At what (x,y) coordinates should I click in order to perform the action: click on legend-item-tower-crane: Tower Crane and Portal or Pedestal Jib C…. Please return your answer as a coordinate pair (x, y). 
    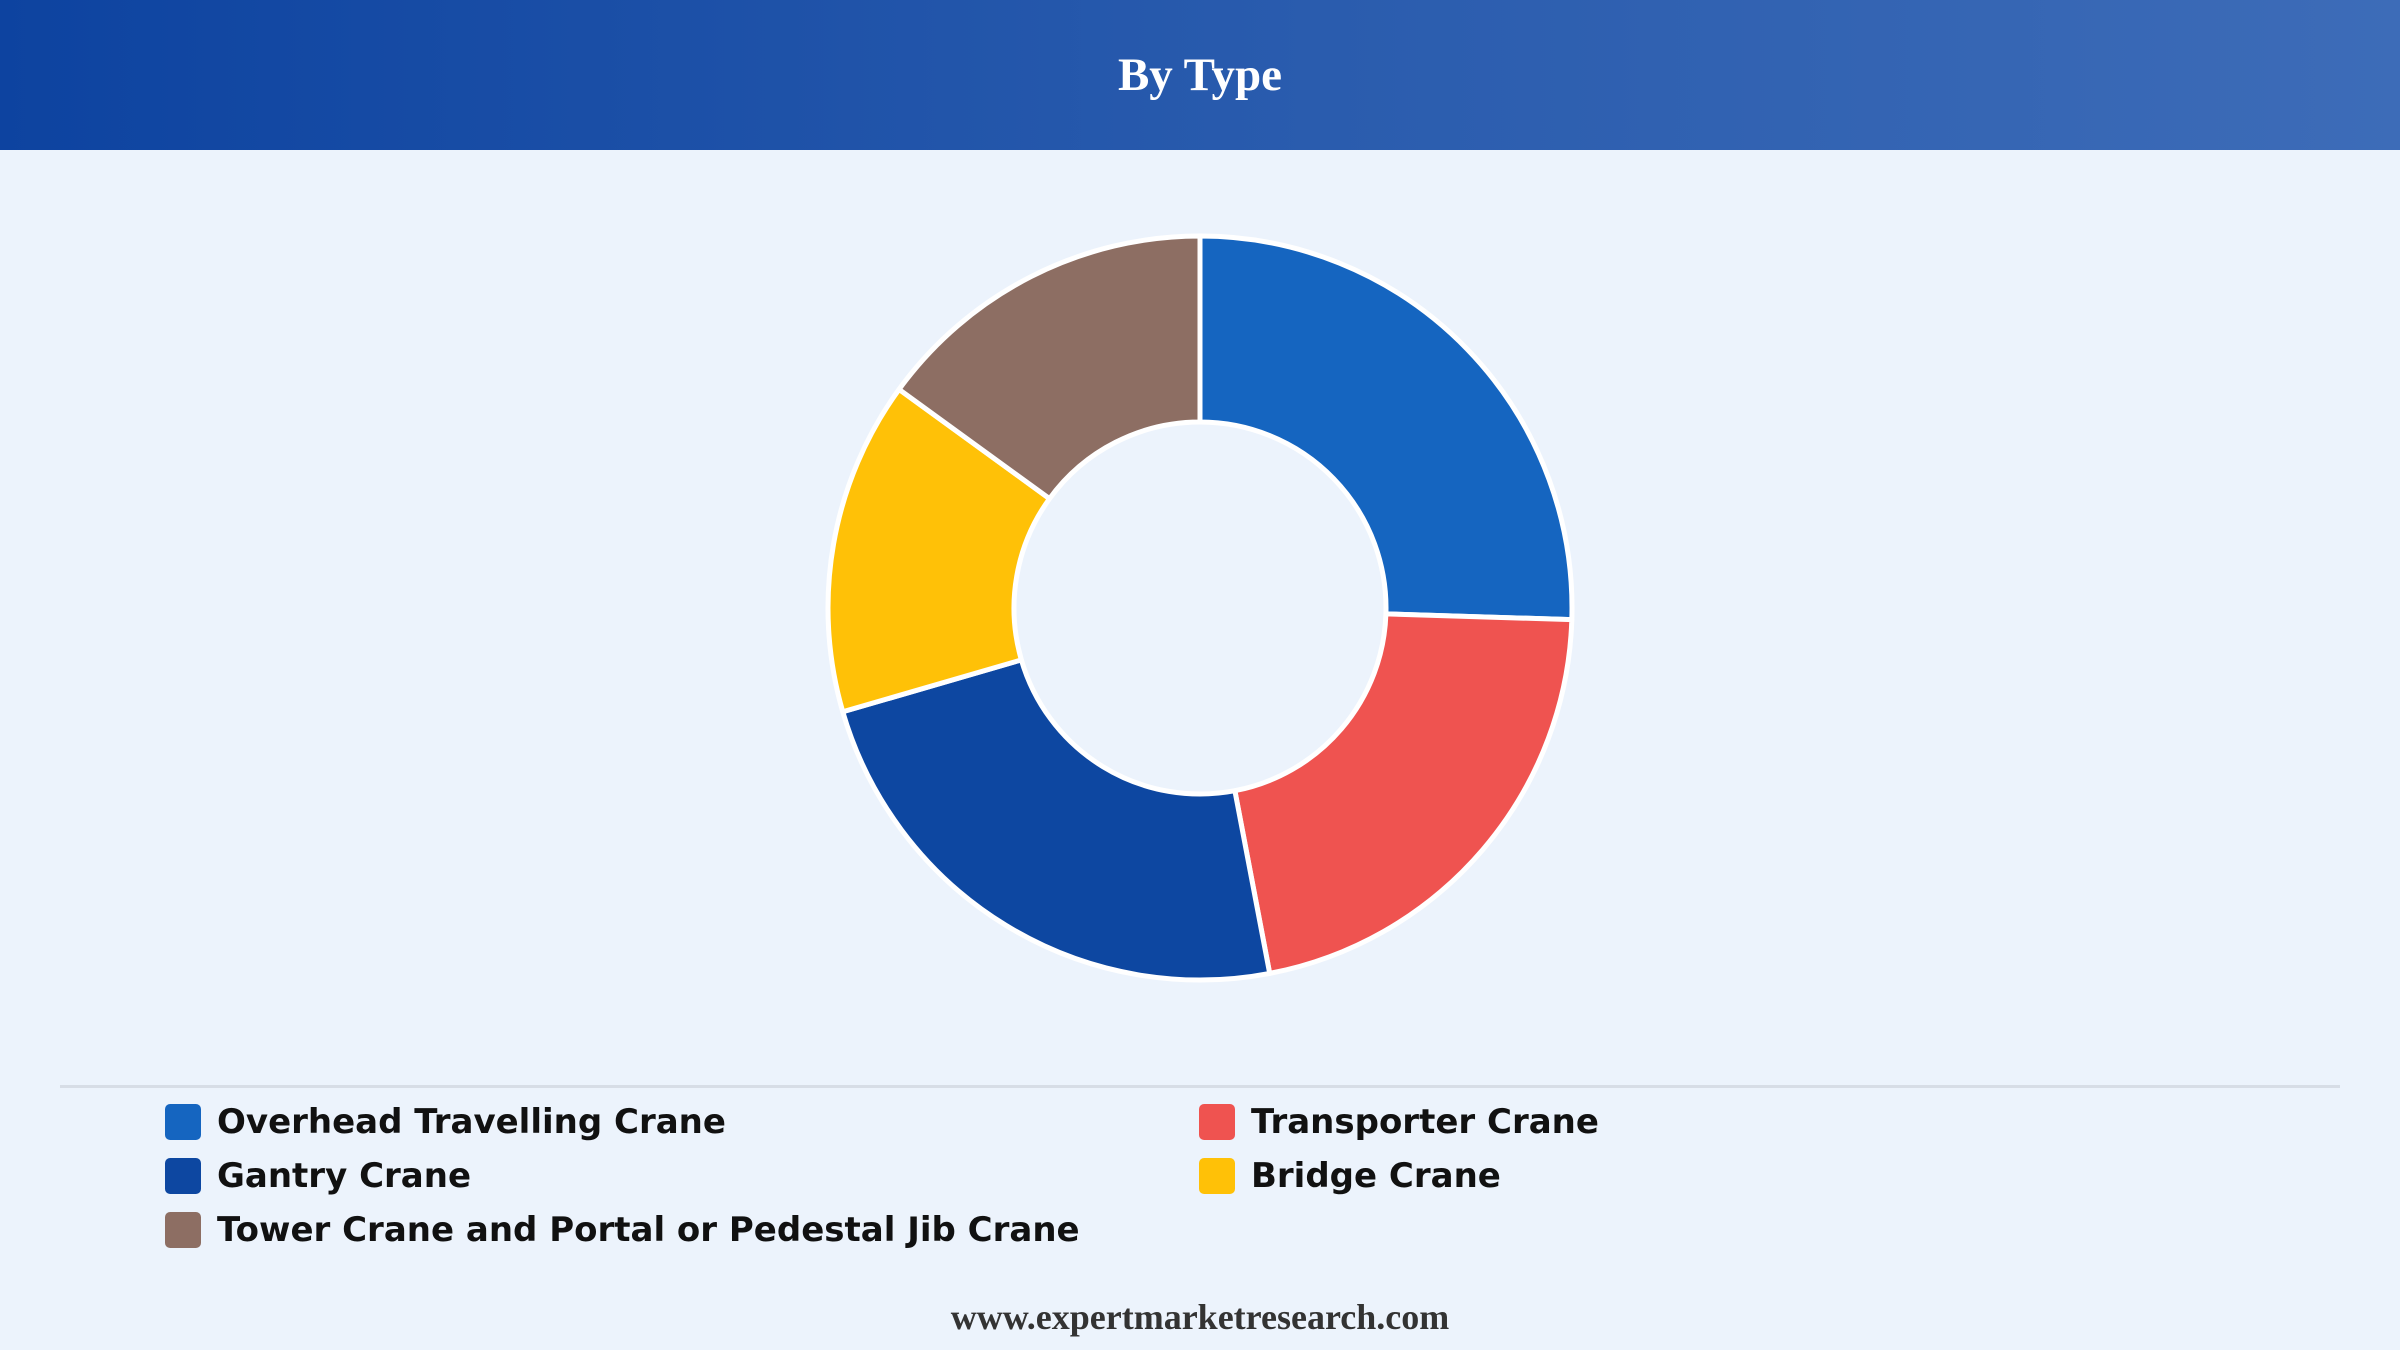
    Looking at the image, I should click on (622, 1230).